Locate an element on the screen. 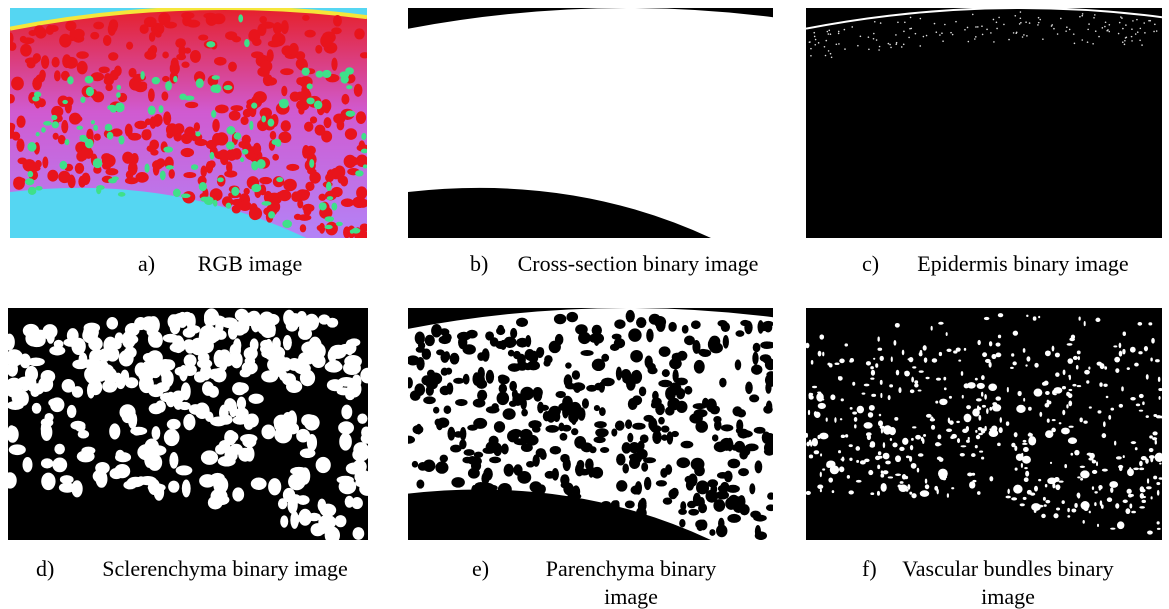  caption-text: Parenchyma binary image is located at coordinates (631, 582).